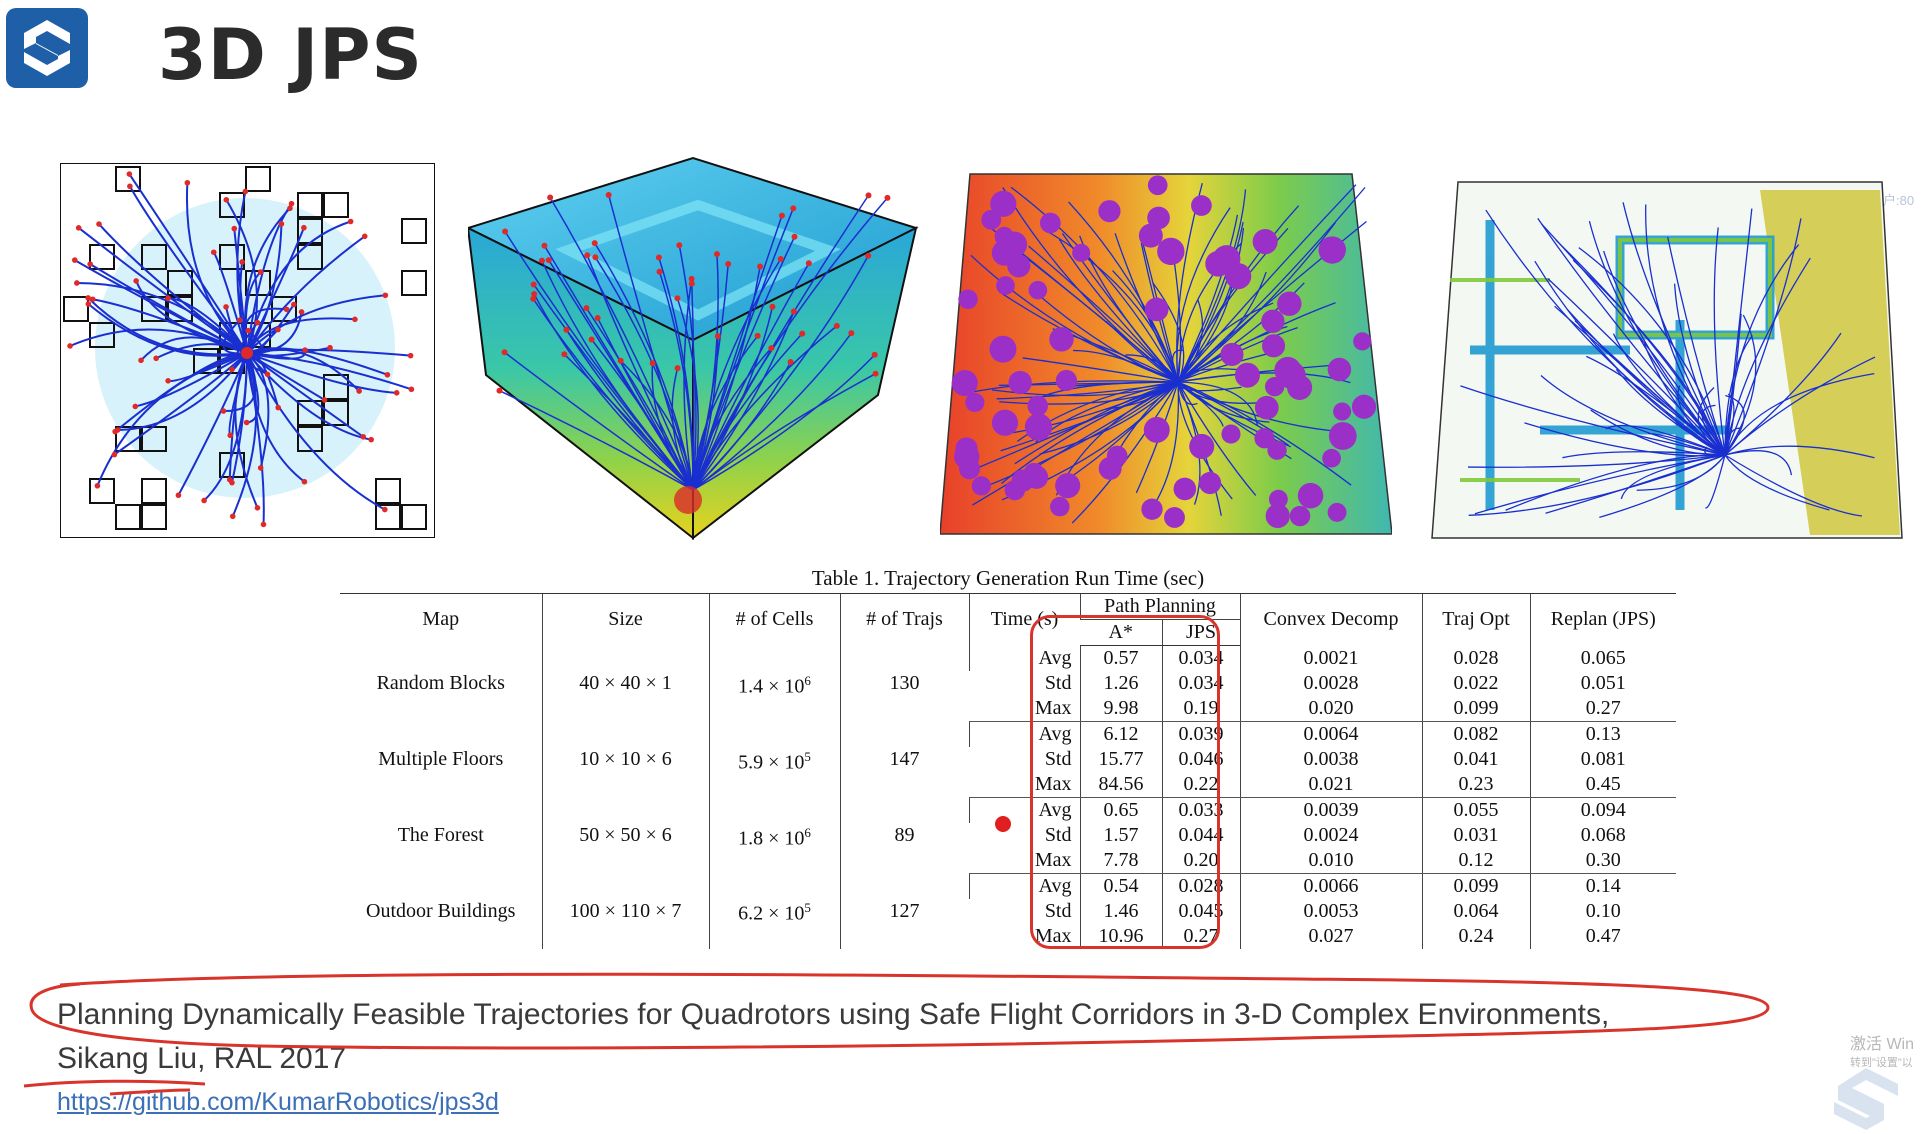  I want to click on table-row: Max 10.96 0.27 0.027 0.24 0.47, so click(1008, 936).